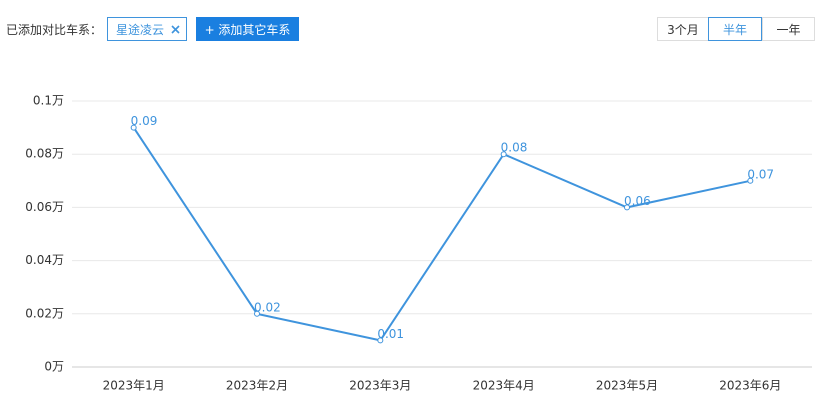 Image resolution: width=830 pixels, height=409 pixels. I want to click on x-tick-label: 2023年2月, so click(257, 386).